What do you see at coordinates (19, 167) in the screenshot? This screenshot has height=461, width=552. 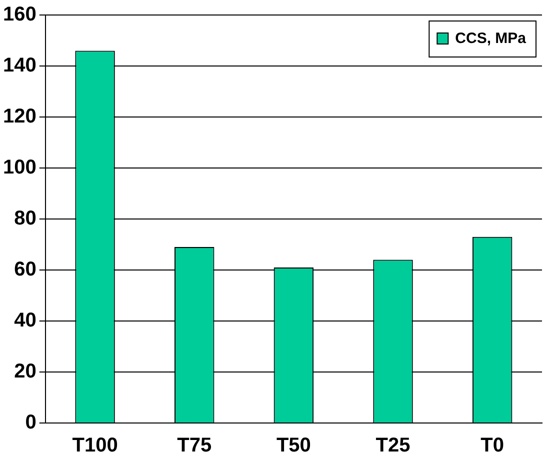 I see `y-tick-label: 100` at bounding box center [19, 167].